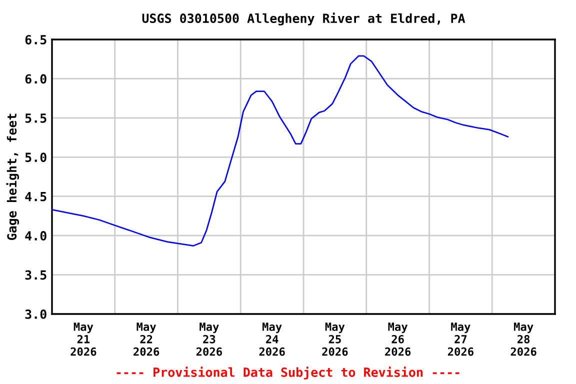 The image size is (576, 384). Describe the element at coordinates (147, 339) in the screenshot. I see `x-tick-label: May 22 2026` at that location.